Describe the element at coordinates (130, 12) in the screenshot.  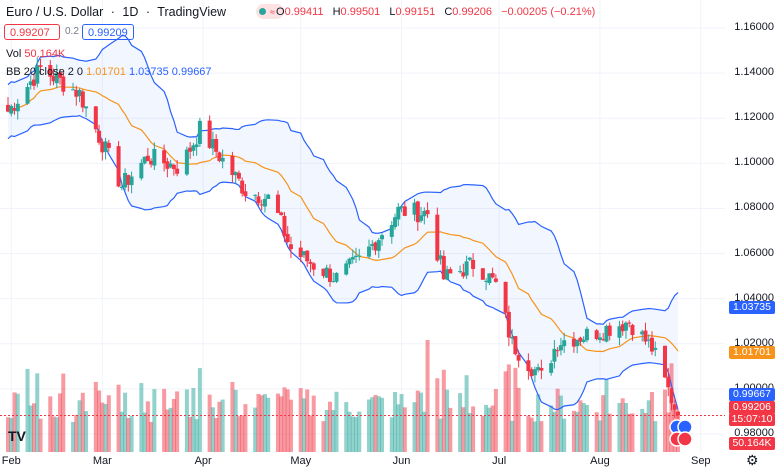
I see `interval: 1D` at that location.